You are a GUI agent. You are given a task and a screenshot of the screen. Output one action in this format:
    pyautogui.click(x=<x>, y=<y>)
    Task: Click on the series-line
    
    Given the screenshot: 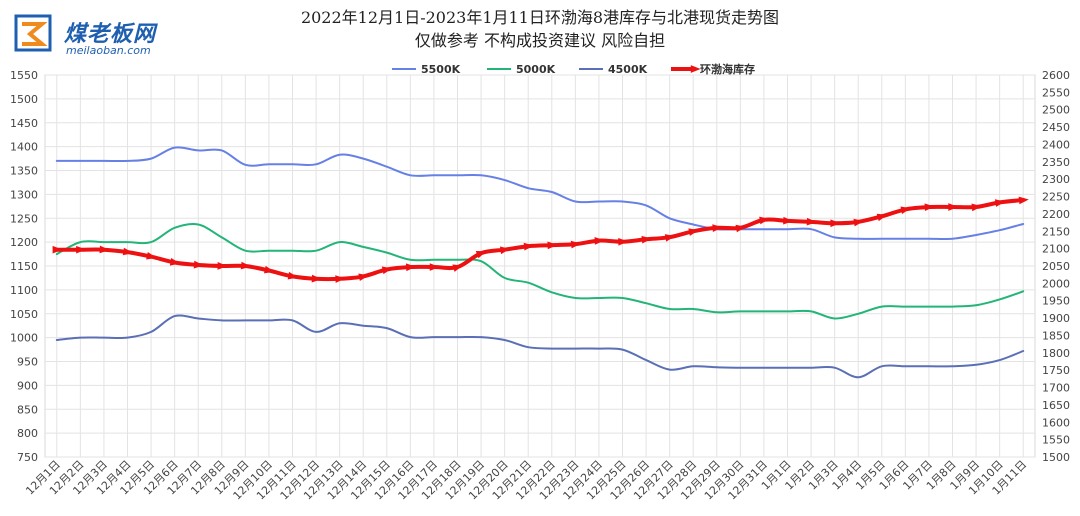 What is the action you would take?
    pyautogui.click(x=540, y=346)
    